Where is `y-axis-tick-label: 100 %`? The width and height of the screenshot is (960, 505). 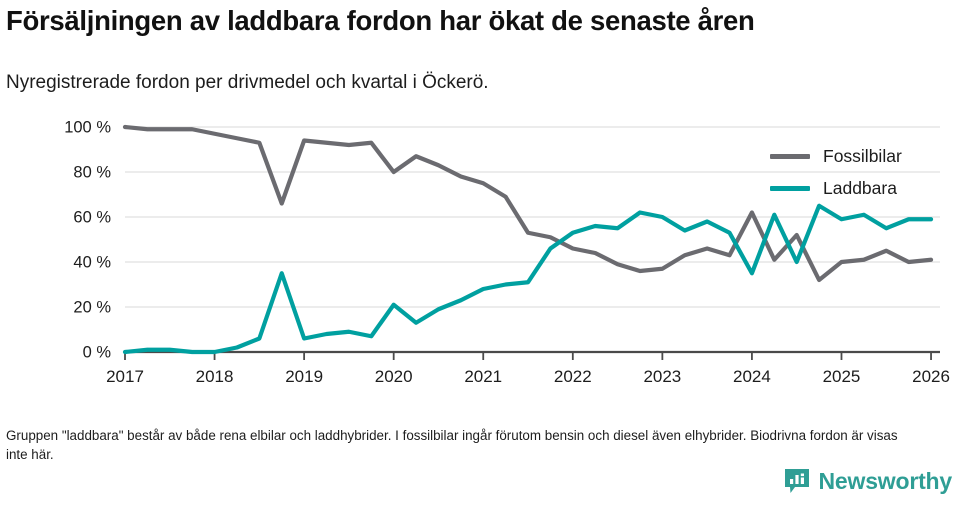 y-axis-tick-label: 100 % is located at coordinates (87, 128).